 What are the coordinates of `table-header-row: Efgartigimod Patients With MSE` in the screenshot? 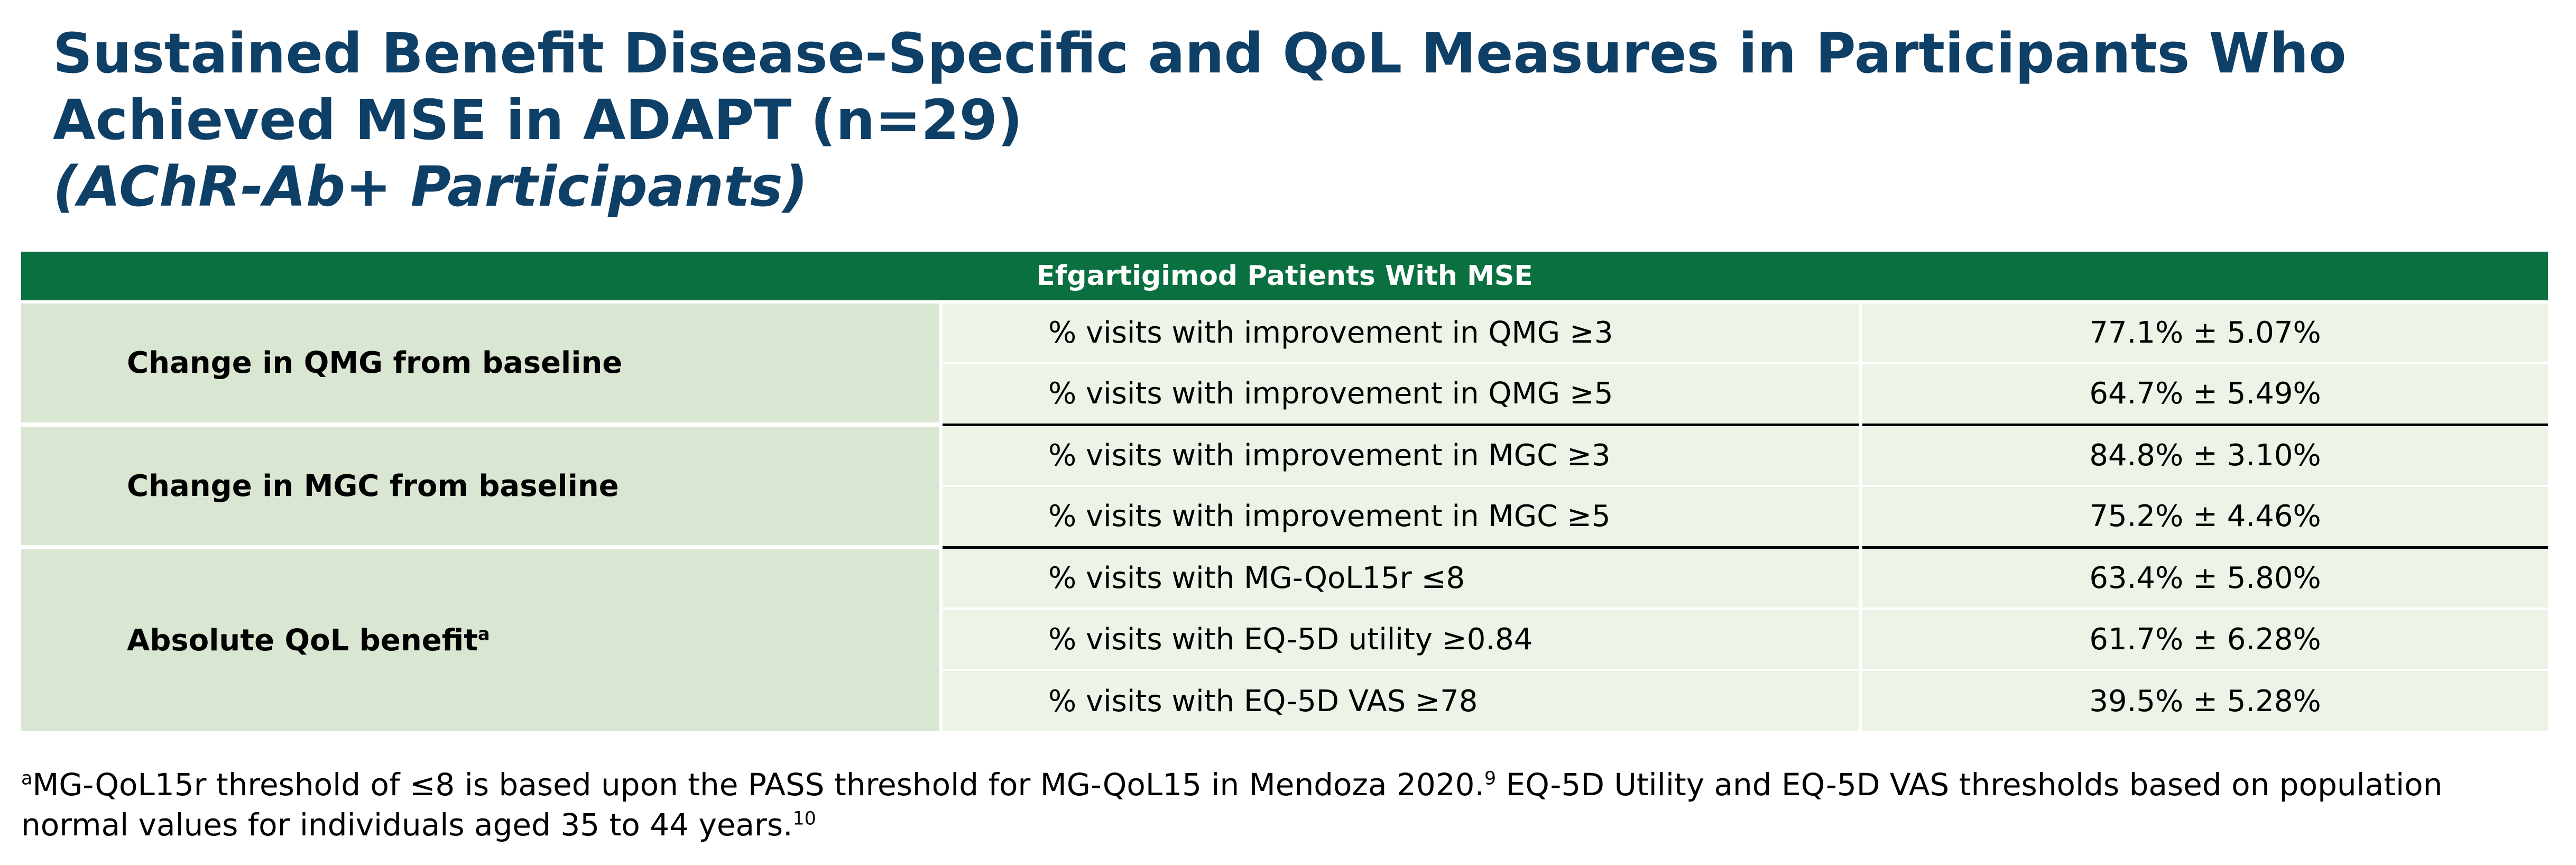 It's located at (1285, 277).